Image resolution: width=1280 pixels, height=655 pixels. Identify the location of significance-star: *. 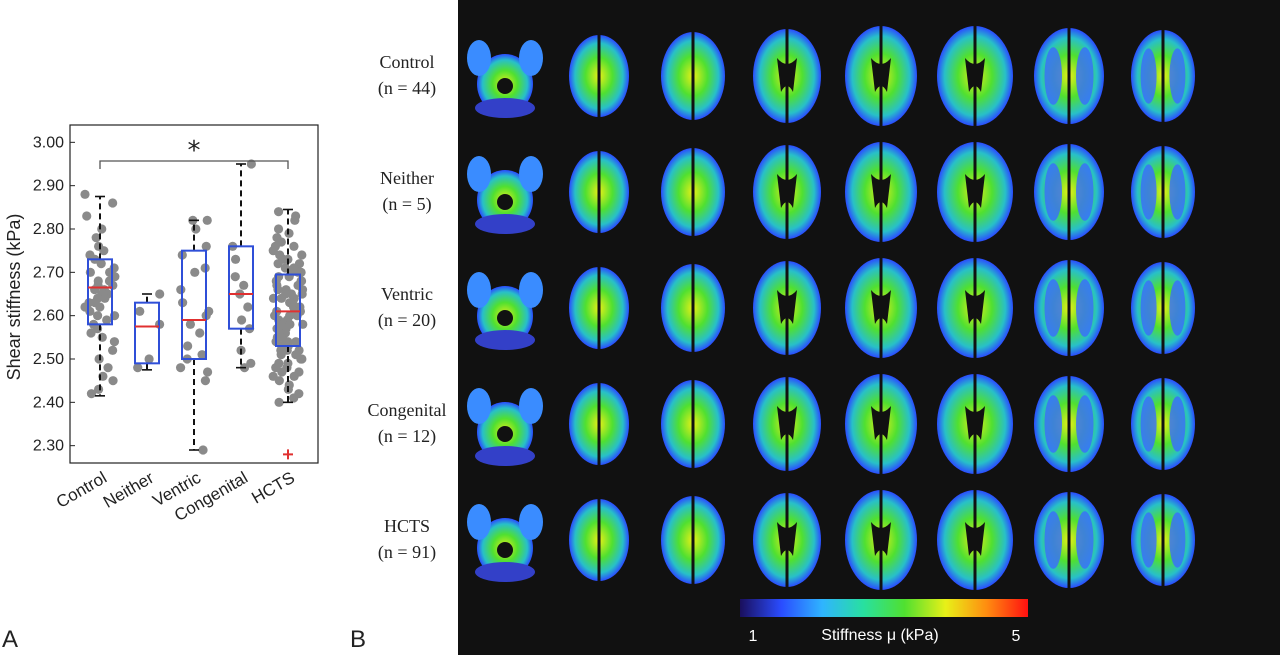
(194, 151).